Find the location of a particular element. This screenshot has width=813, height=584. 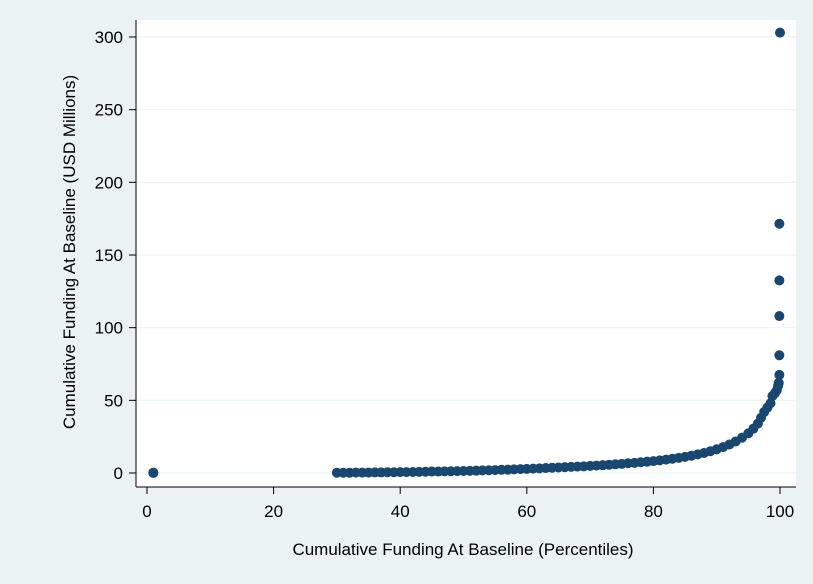

y-tick-label-0: 0 is located at coordinates (118, 473).